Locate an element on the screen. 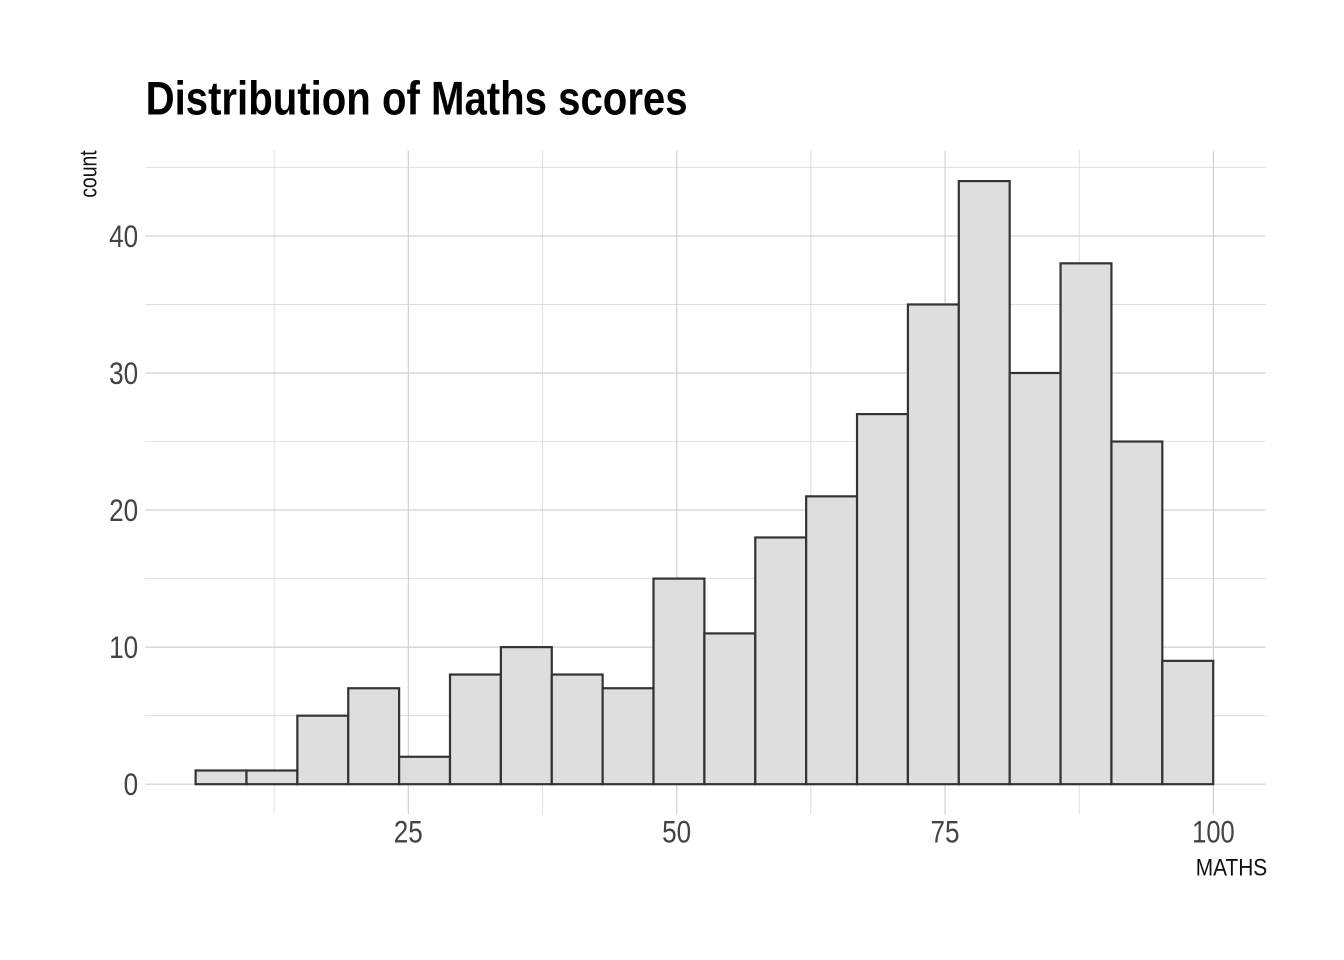 The height and width of the screenshot is (960, 1344). svg-text: 75 is located at coordinates (945, 832).